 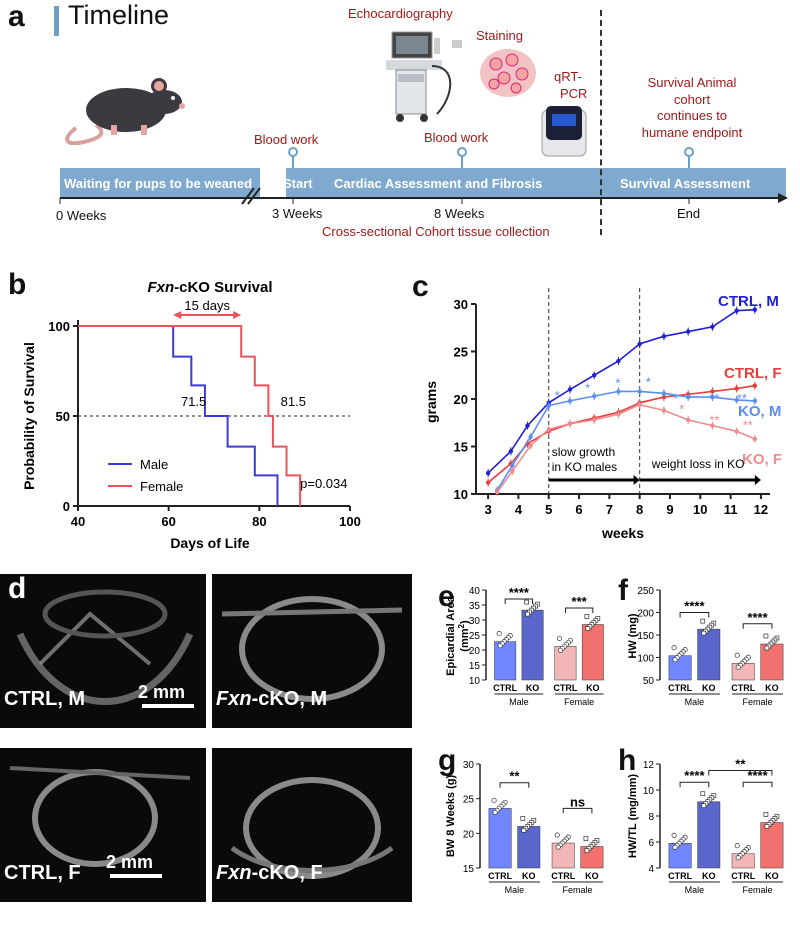 I want to click on chart-f-category: KO, so click(x=709, y=688).